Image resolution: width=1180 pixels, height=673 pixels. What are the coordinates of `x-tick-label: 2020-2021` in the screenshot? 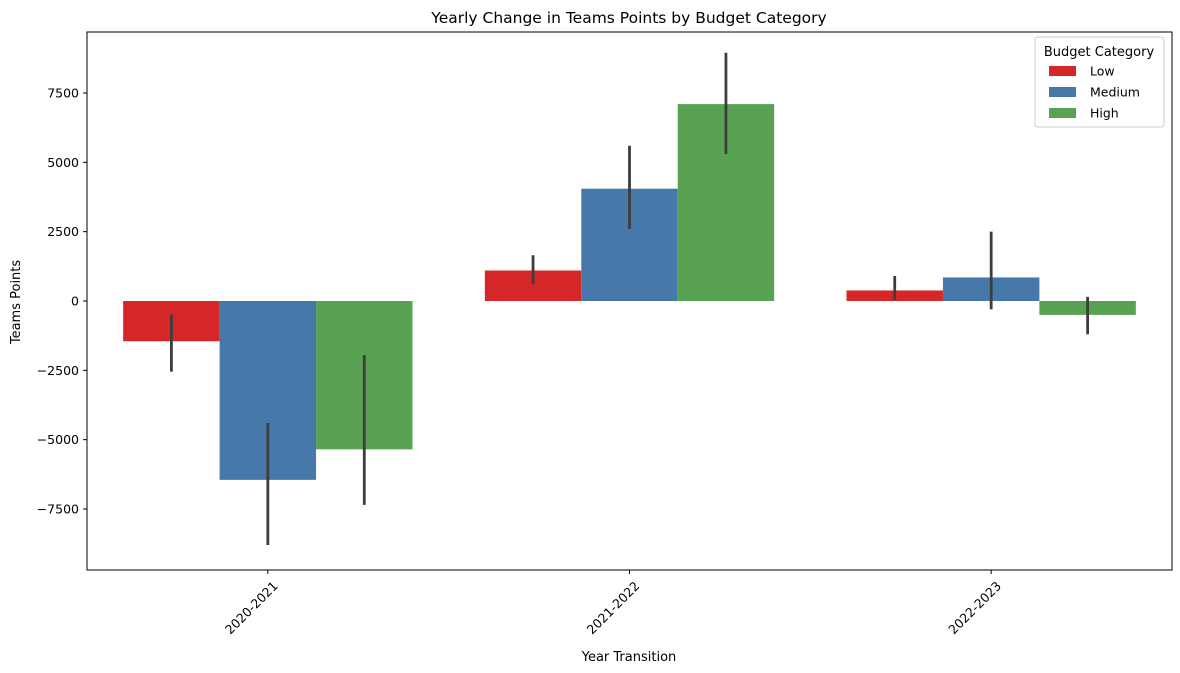 It's located at (251, 607).